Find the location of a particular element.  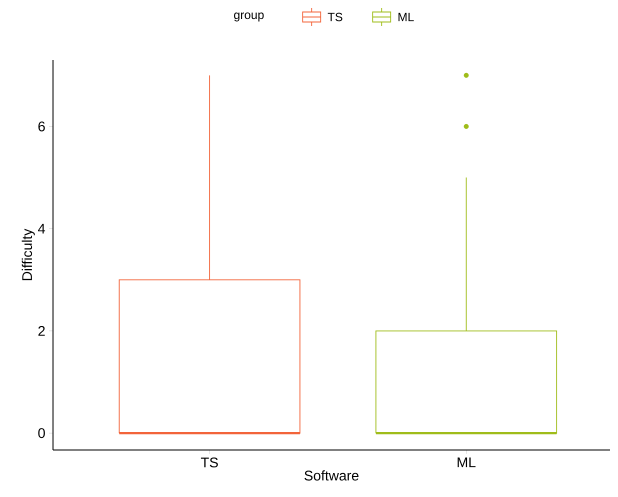

y-tick-label: 6 is located at coordinates (41, 126).